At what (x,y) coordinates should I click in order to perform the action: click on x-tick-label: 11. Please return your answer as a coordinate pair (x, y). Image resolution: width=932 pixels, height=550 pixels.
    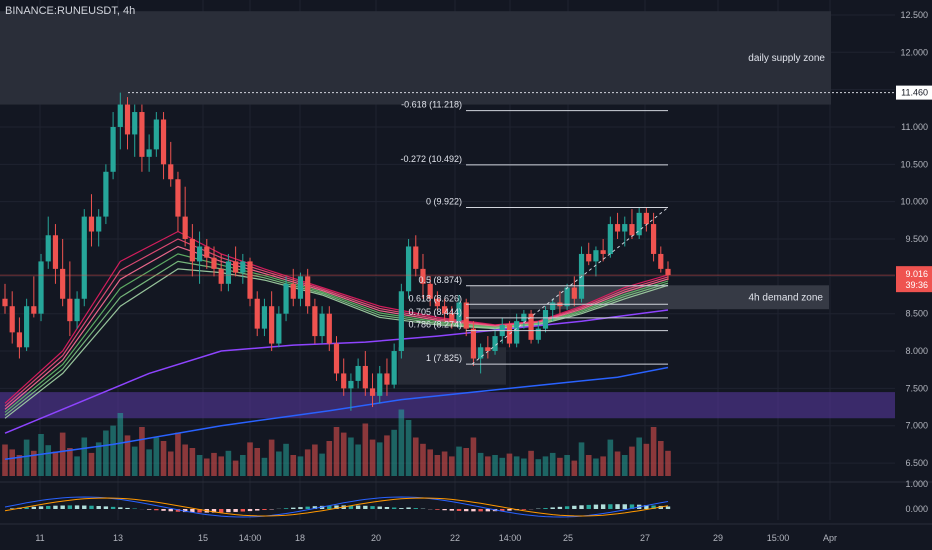
    Looking at the image, I should click on (39, 538).